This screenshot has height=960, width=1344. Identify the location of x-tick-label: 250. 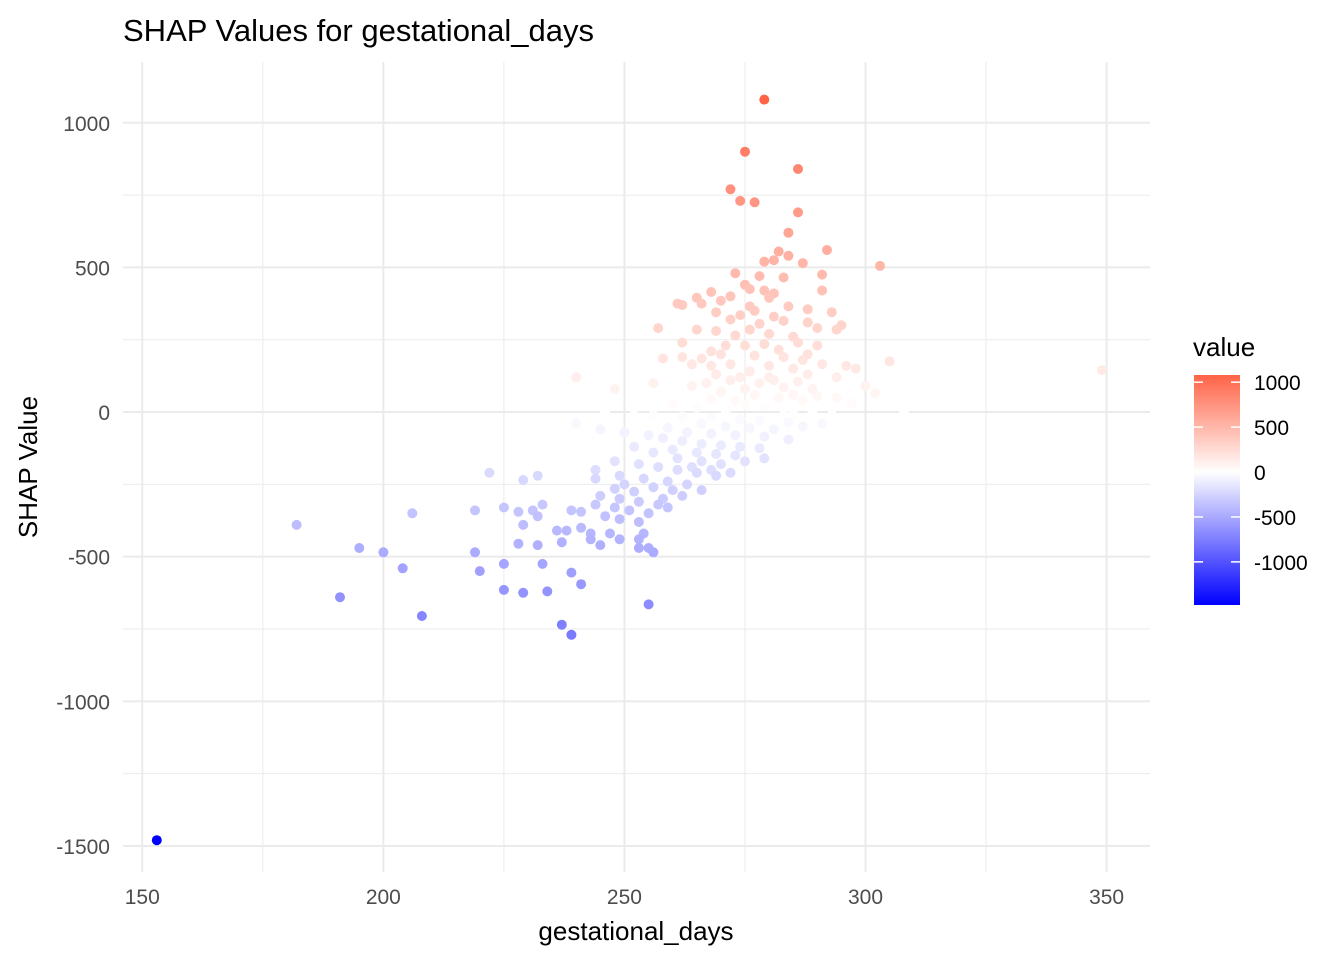
(624, 897).